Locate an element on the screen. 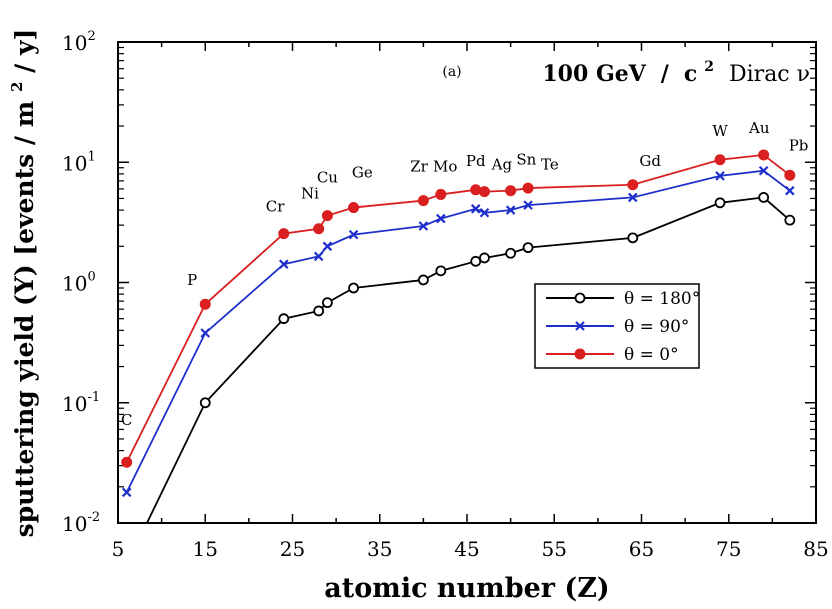 This screenshot has height=609, width=832. y-label-exponent: 2 is located at coordinates (17, 87).